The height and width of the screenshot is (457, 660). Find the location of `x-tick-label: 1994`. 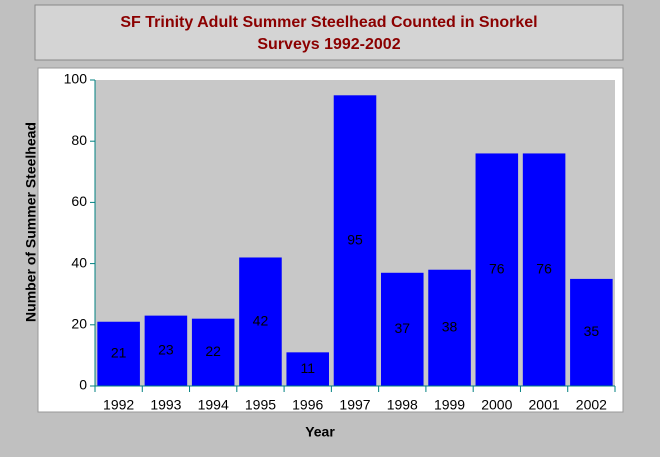

x-tick-label: 1994 is located at coordinates (213, 405).